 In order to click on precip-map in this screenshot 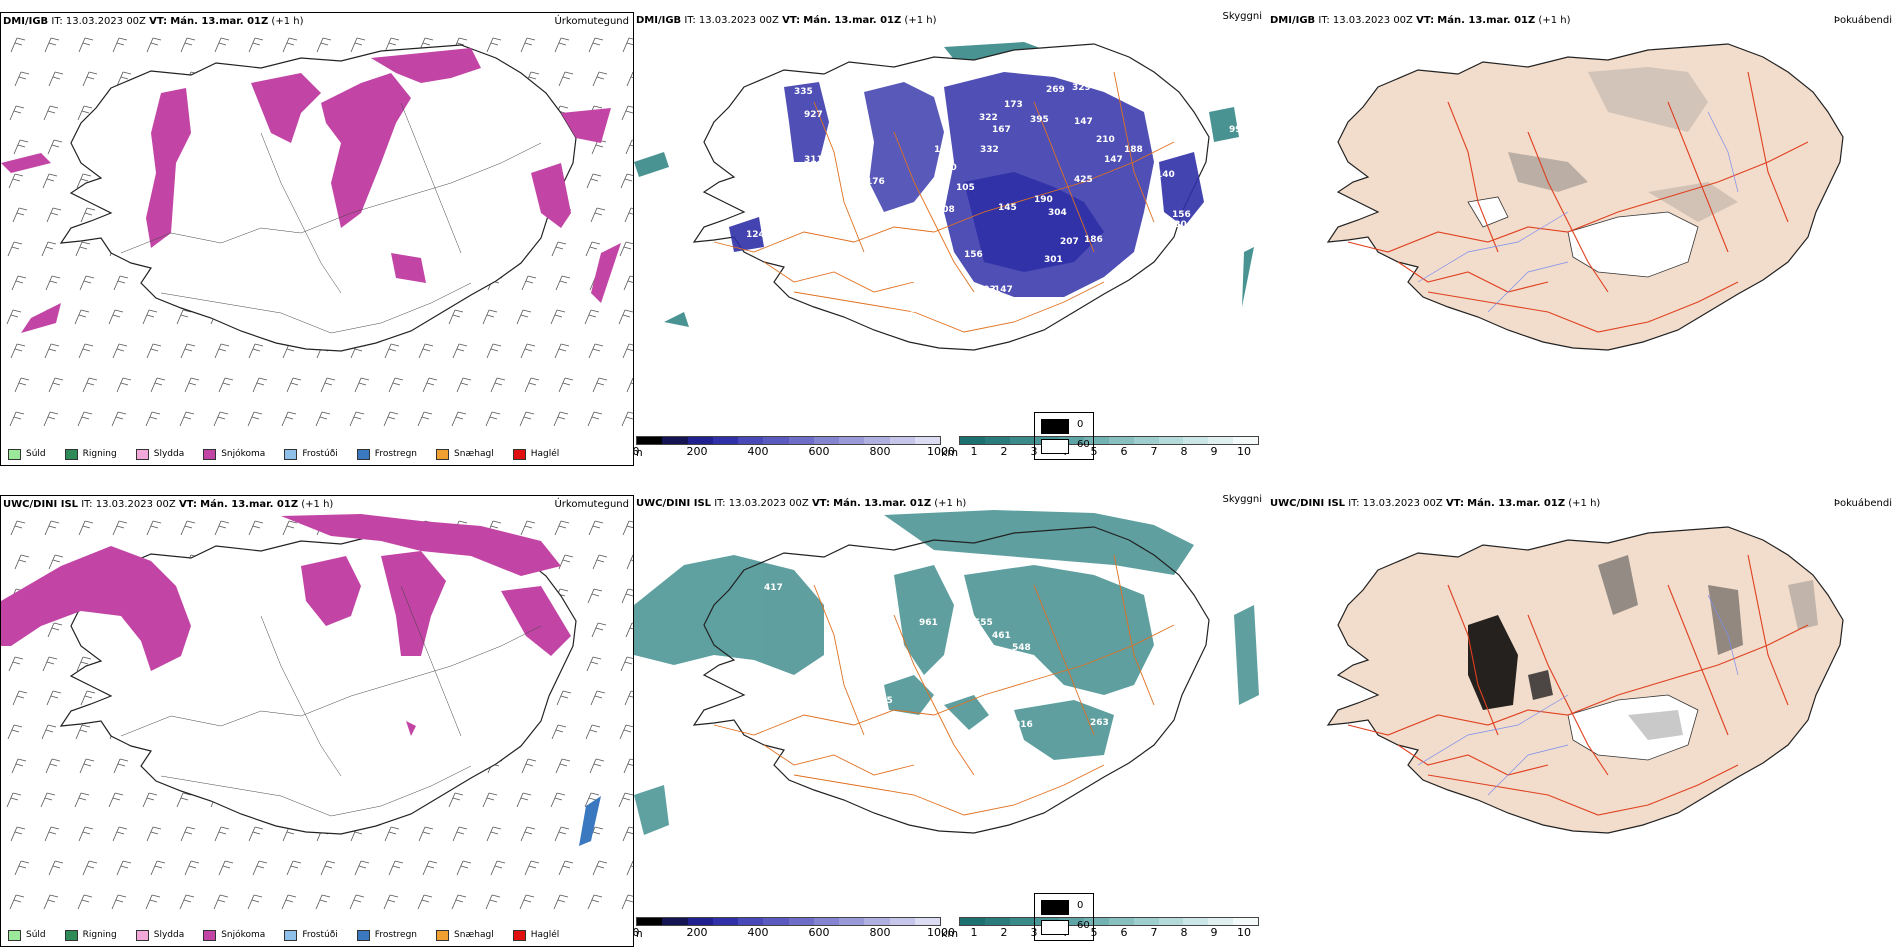, I will do `click(317, 232)`.